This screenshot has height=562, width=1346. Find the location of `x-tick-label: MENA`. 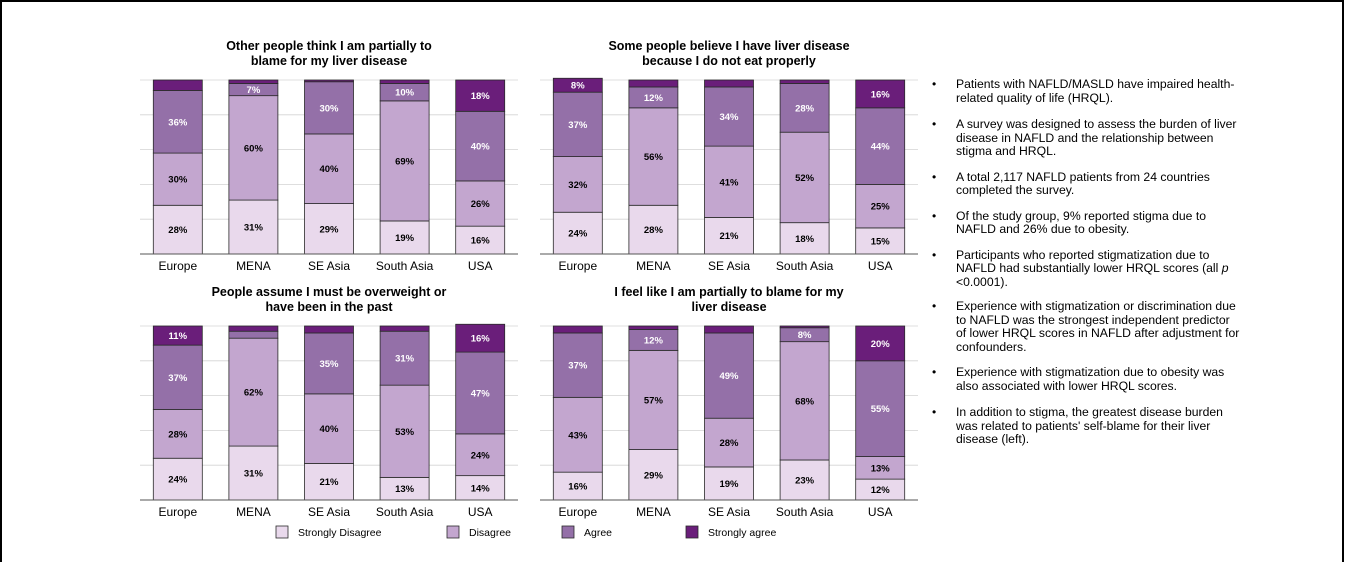

x-tick-label: MENA is located at coordinates (253, 512).